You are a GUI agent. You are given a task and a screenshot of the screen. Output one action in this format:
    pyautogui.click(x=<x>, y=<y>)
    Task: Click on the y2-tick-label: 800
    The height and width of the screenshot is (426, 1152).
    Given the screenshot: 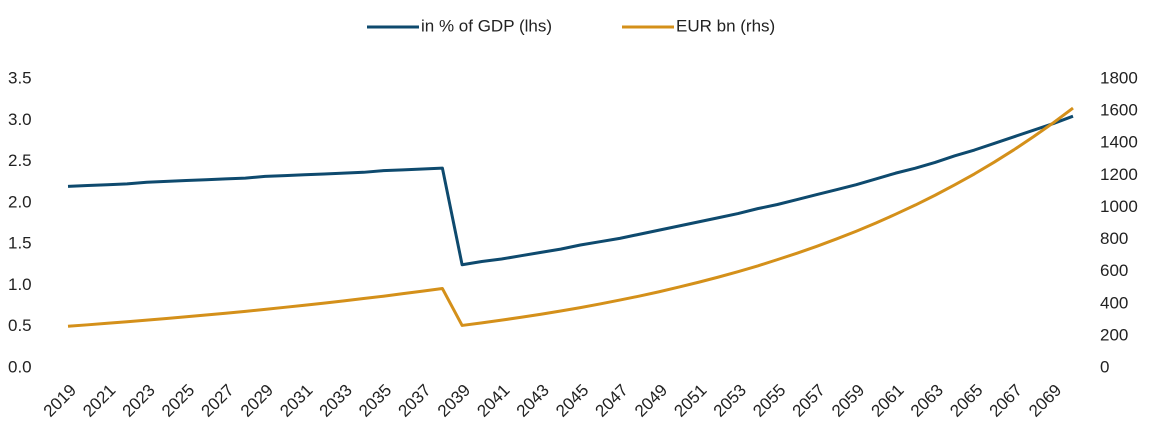 What is the action you would take?
    pyautogui.click(x=1114, y=238)
    